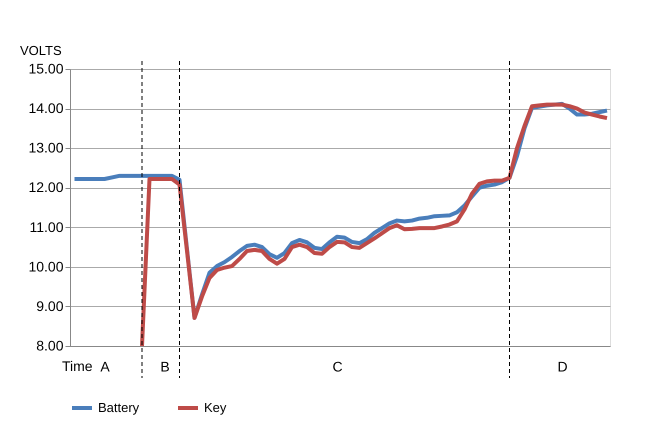 This screenshot has height=421, width=645. I want to click on y-tick-label: 10.00, so click(46, 266).